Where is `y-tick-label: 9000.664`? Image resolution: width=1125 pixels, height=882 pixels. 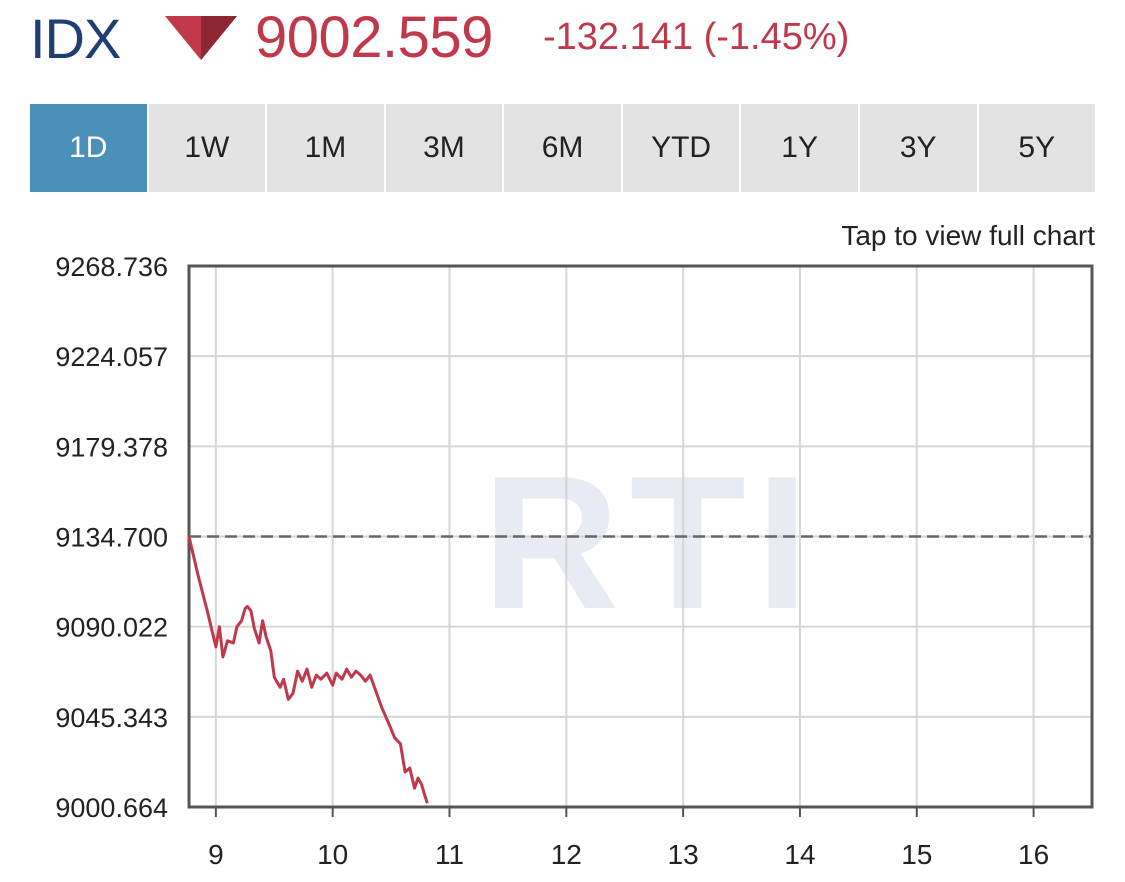 y-tick-label: 9000.664 is located at coordinates (111, 808).